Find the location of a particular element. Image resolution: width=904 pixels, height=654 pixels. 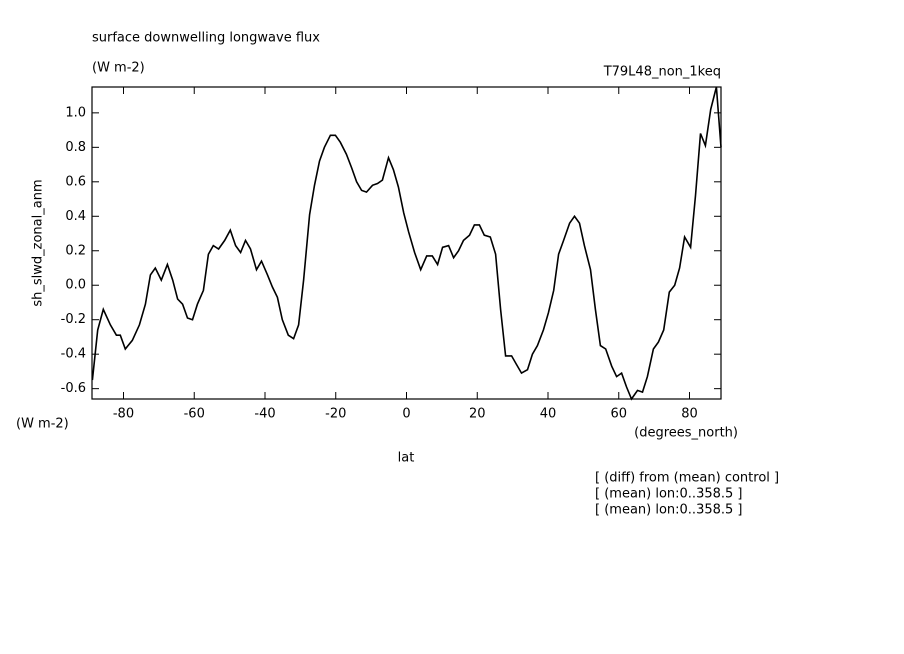

y-tick-label: 0.4 is located at coordinates (75, 216).